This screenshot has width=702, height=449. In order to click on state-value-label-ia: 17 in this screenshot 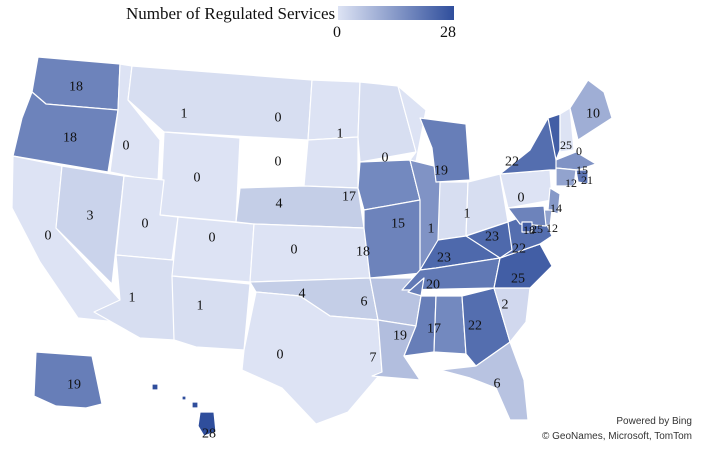, I will do `click(349, 197)`.